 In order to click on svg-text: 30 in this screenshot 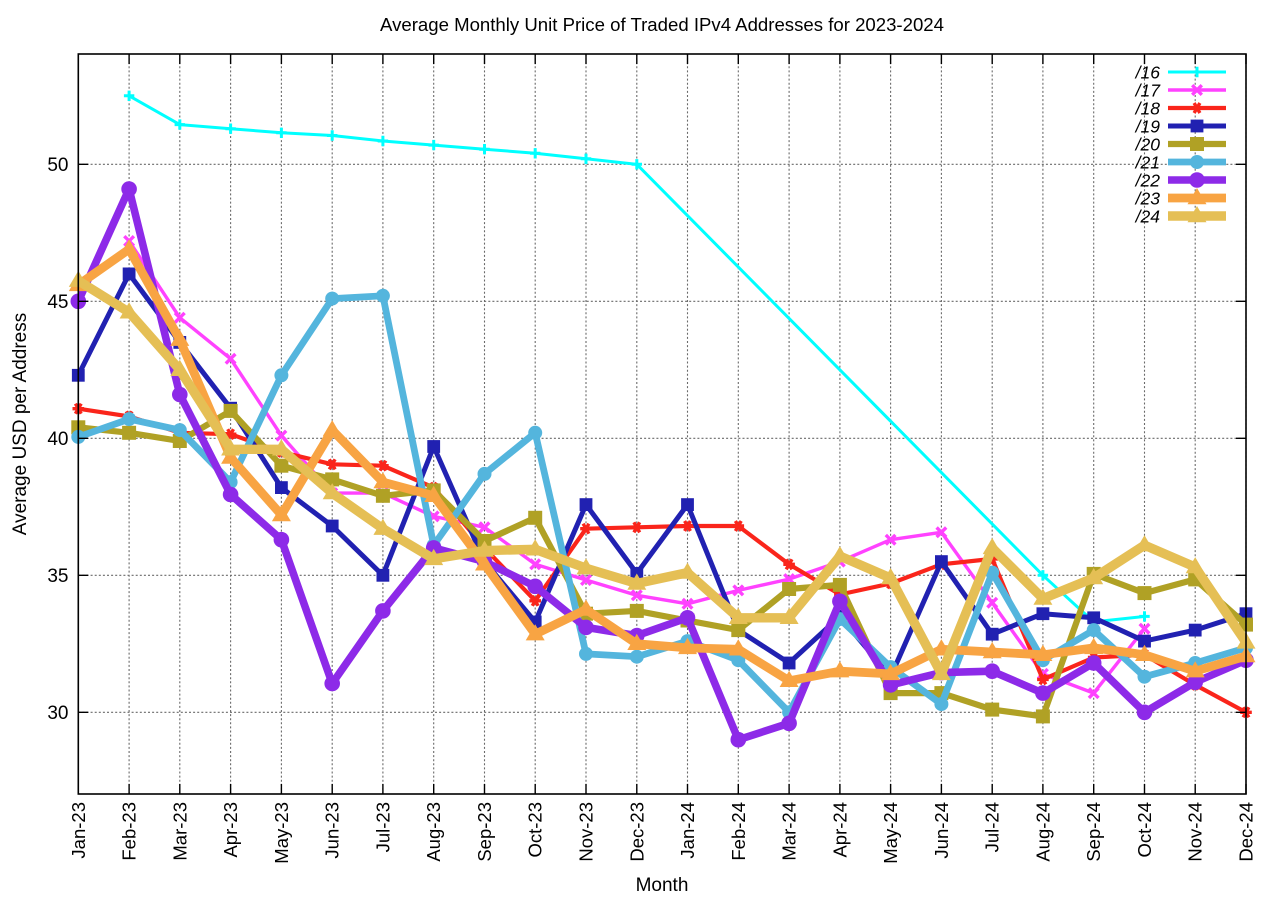, I will do `click(57, 713)`.